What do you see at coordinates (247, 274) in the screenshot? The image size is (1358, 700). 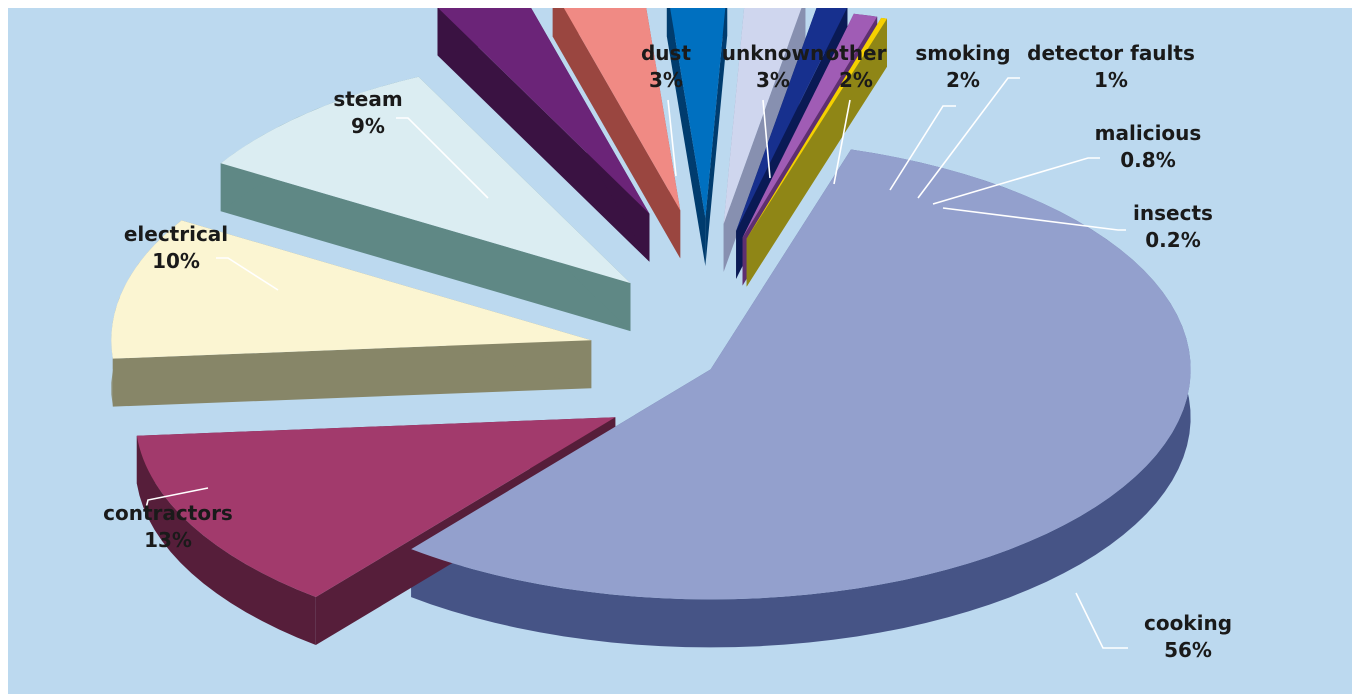 I see `leader-line-electrical` at bounding box center [247, 274].